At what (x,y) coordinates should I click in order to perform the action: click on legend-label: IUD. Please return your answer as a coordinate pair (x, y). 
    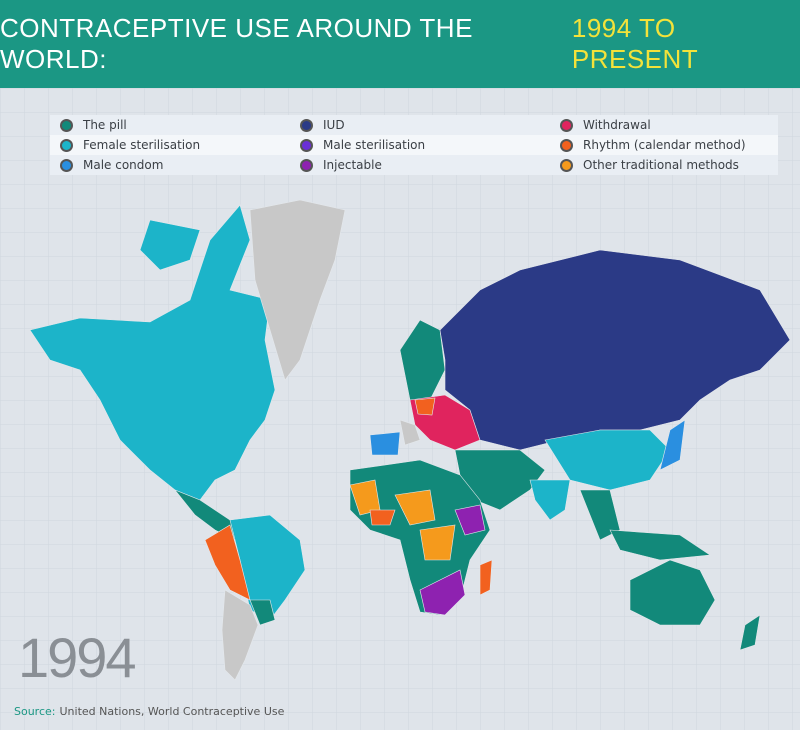
    Looking at the image, I should click on (334, 125).